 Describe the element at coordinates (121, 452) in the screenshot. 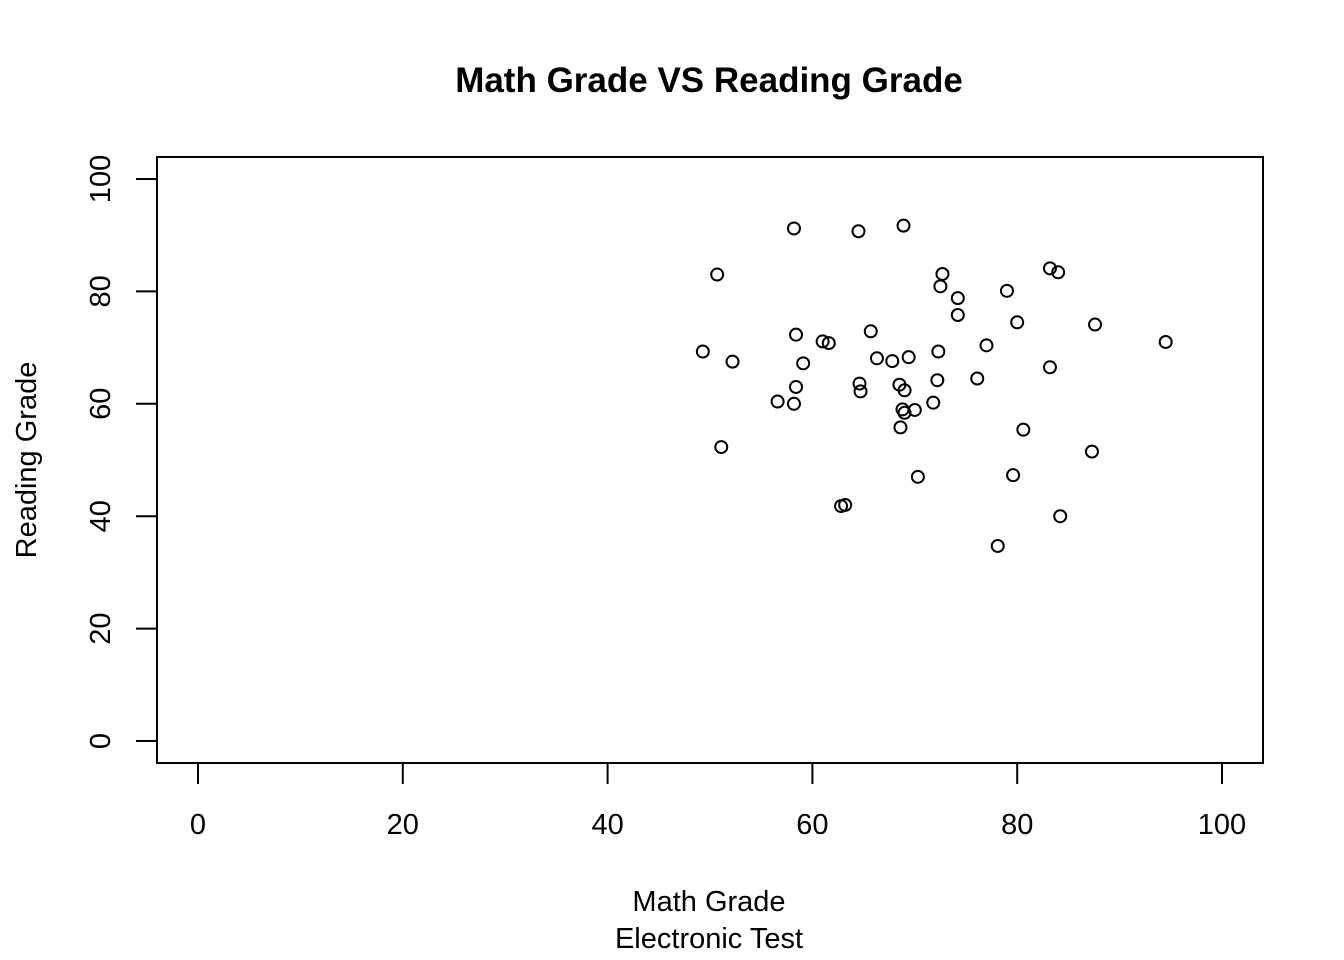

I see `y-axis: 0 20 40 60 80 100` at that location.